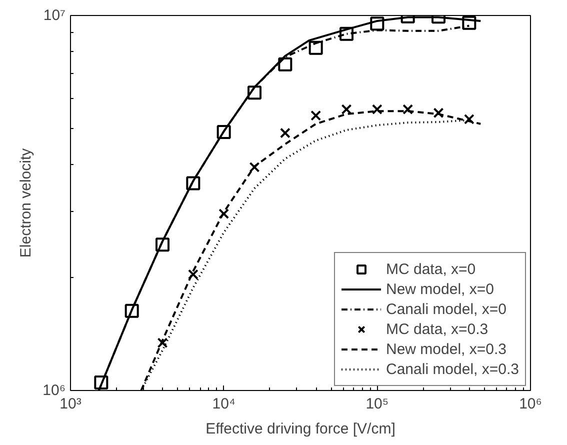 The width and height of the screenshot is (567, 445). What do you see at coordinates (440, 289) in the screenshot?
I see `legend-label: New model, x=0` at bounding box center [440, 289].